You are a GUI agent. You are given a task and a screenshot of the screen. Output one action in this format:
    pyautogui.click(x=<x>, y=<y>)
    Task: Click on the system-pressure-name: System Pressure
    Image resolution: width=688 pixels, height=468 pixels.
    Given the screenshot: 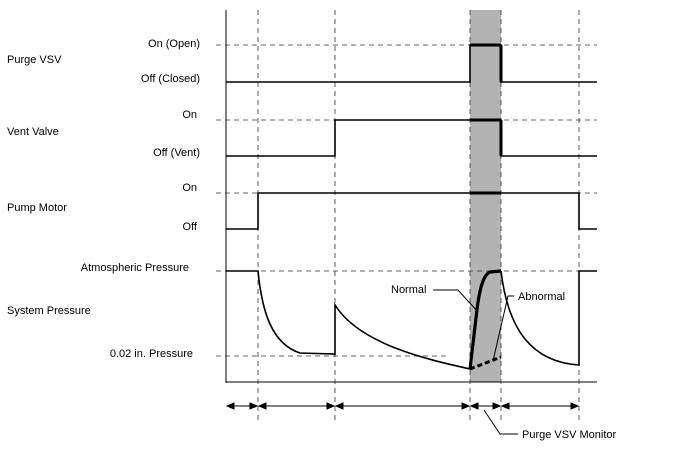 What is the action you would take?
    pyautogui.click(x=49, y=311)
    